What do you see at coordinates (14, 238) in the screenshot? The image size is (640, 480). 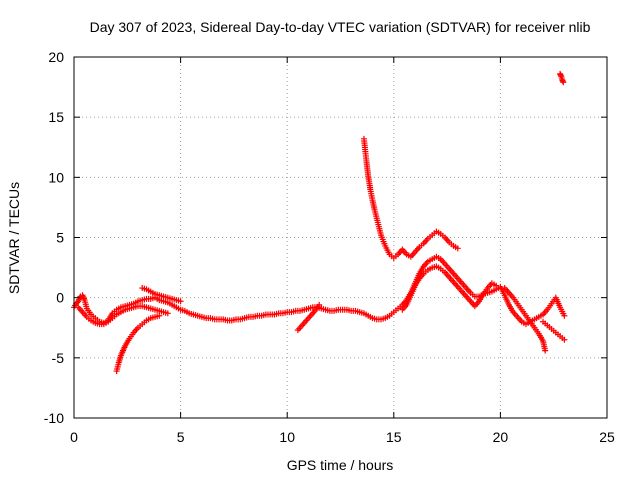 I see `y-axis-label: SDTVAR / TECUs` at bounding box center [14, 238].